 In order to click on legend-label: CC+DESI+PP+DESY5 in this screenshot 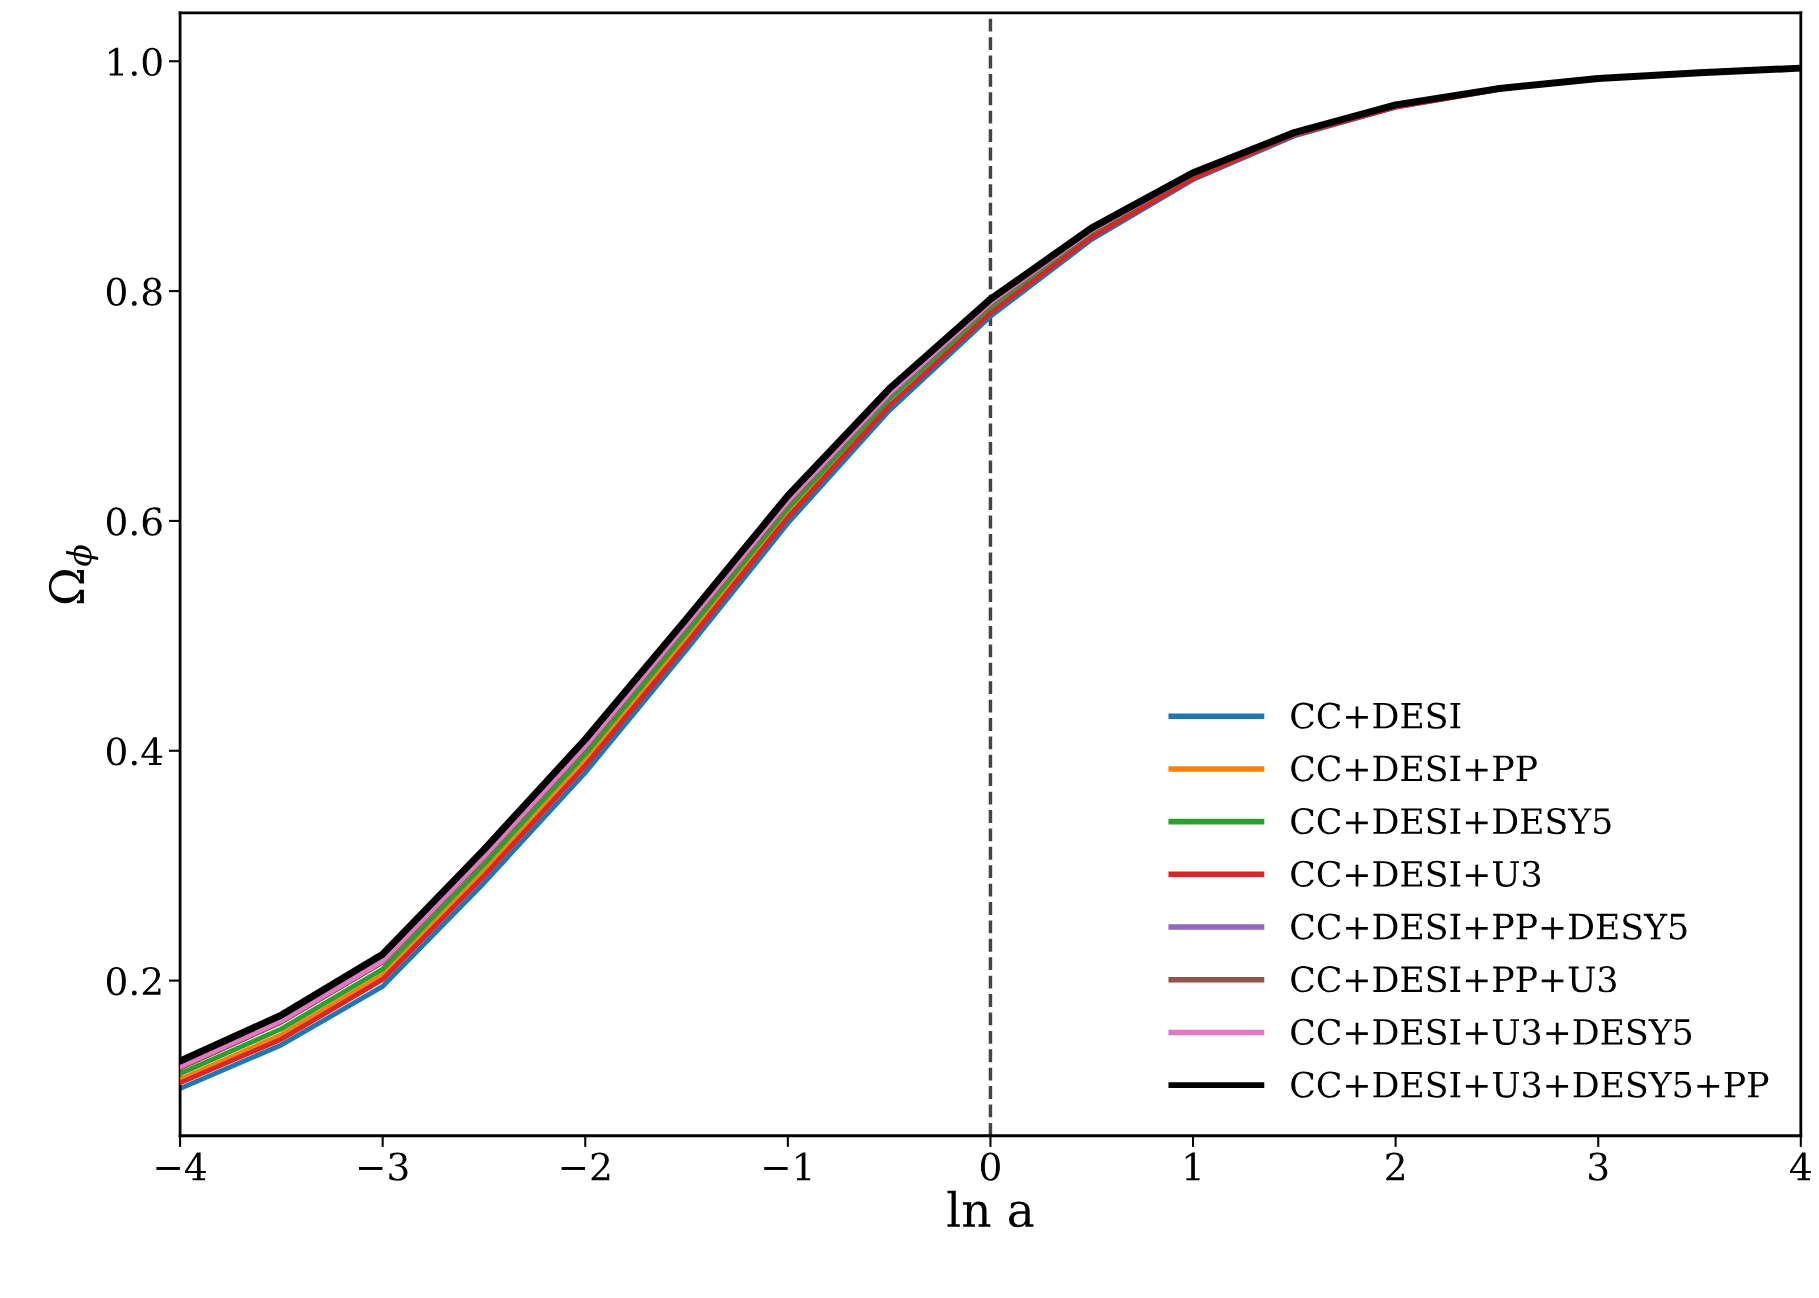, I will do `click(1489, 926)`.